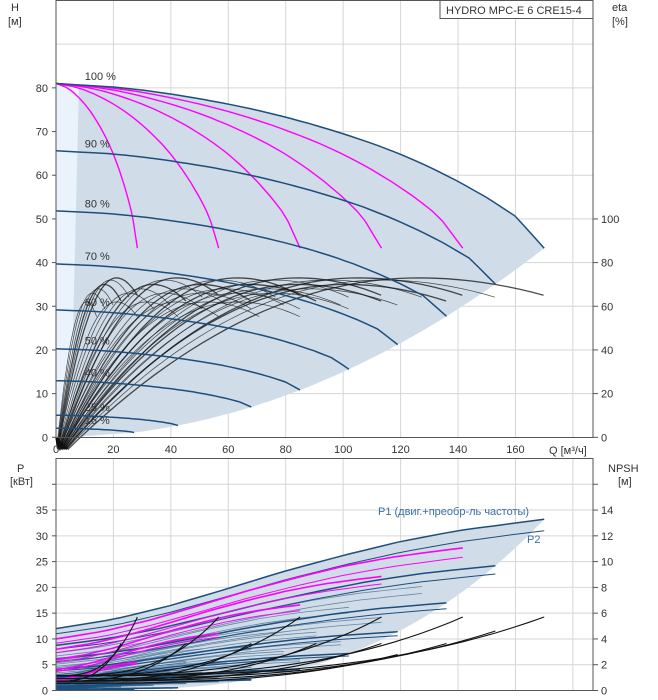  What do you see at coordinates (607, 264) in the screenshot?
I see `eta-tick-label: 80` at bounding box center [607, 264].